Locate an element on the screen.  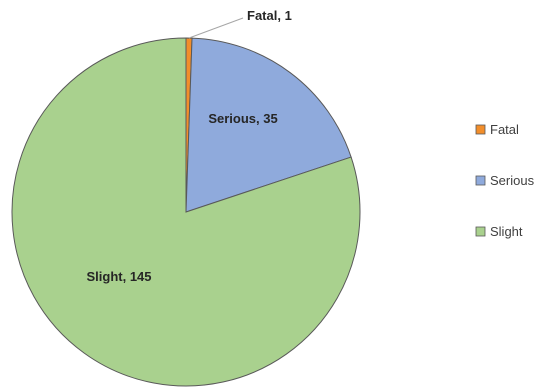
legend-label-serious: Serious is located at coordinates (512, 180).